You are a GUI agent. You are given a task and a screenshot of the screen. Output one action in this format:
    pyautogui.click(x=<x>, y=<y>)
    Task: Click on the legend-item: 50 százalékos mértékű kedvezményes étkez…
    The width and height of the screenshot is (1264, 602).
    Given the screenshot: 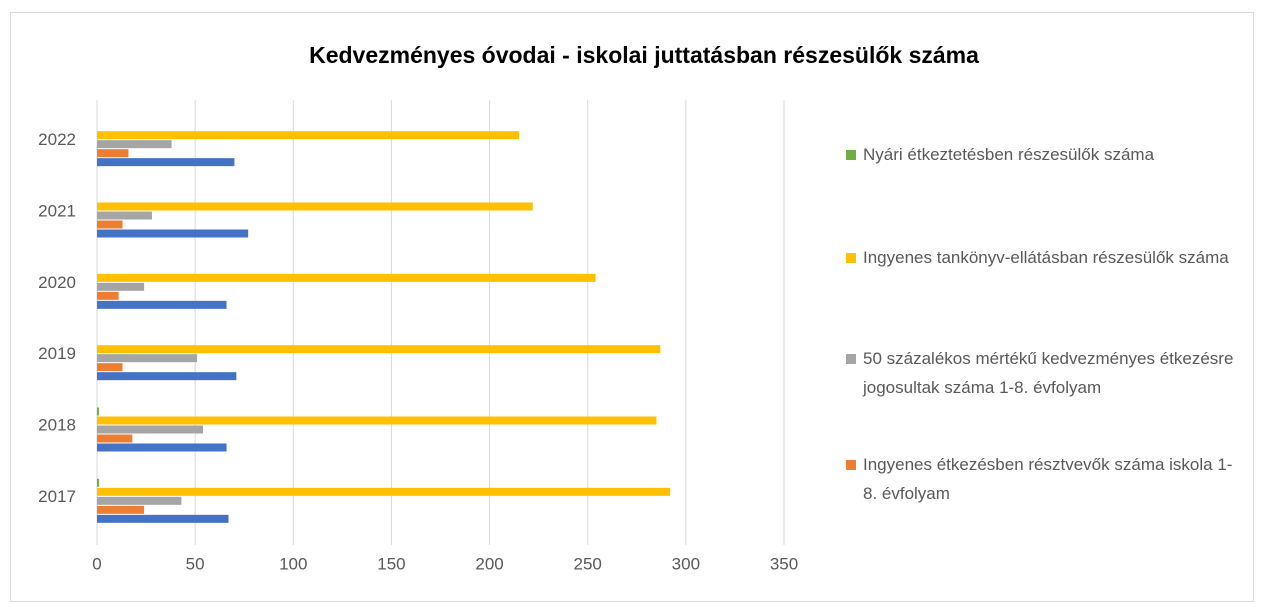 What is the action you would take?
    pyautogui.click(x=1043, y=373)
    